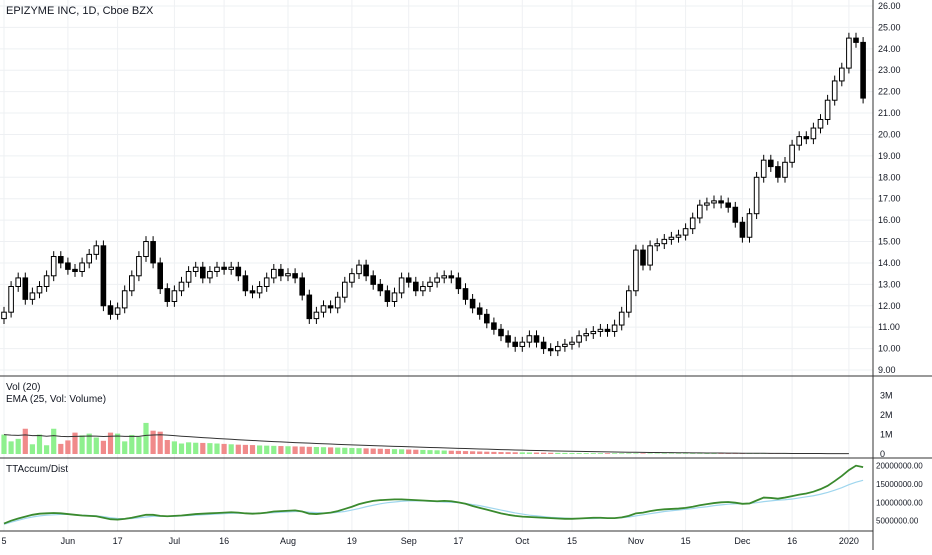 The width and height of the screenshot is (932, 555). What do you see at coordinates (889, 263) in the screenshot?
I see `price-tick-label: 14.00` at bounding box center [889, 263].